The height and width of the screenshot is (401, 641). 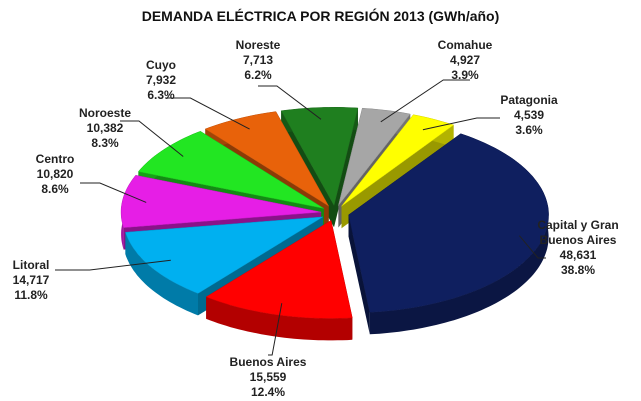 I want to click on label-line: Comahue, so click(x=465, y=45).